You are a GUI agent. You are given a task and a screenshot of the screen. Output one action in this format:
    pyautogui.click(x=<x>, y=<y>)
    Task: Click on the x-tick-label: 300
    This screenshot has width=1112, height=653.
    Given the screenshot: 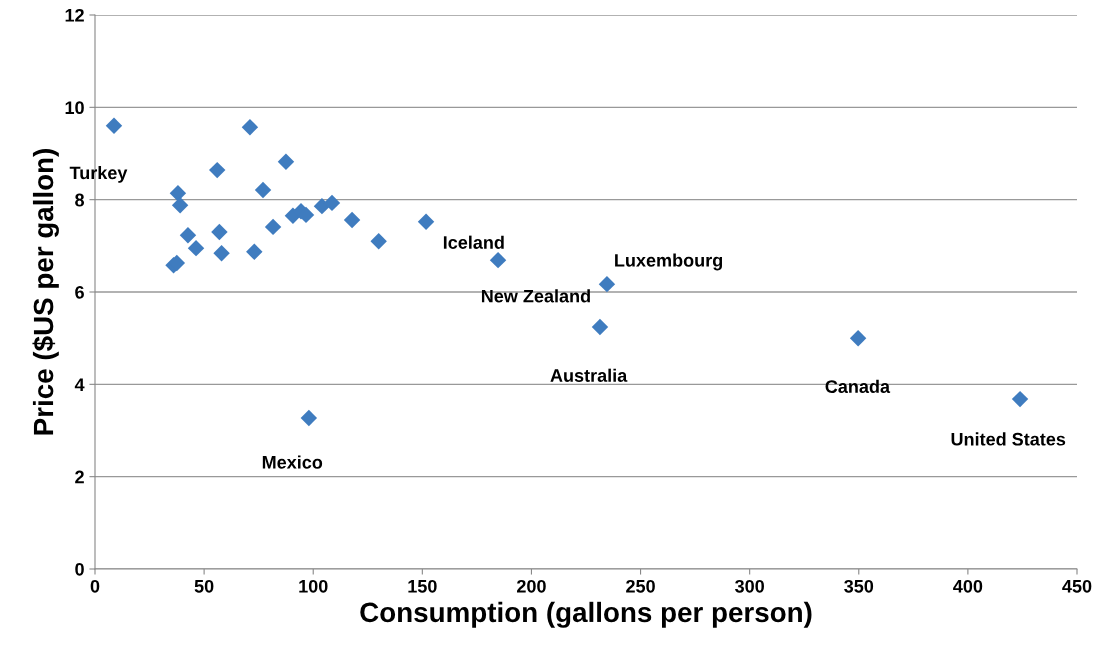 What is the action you would take?
    pyautogui.click(x=749, y=586)
    